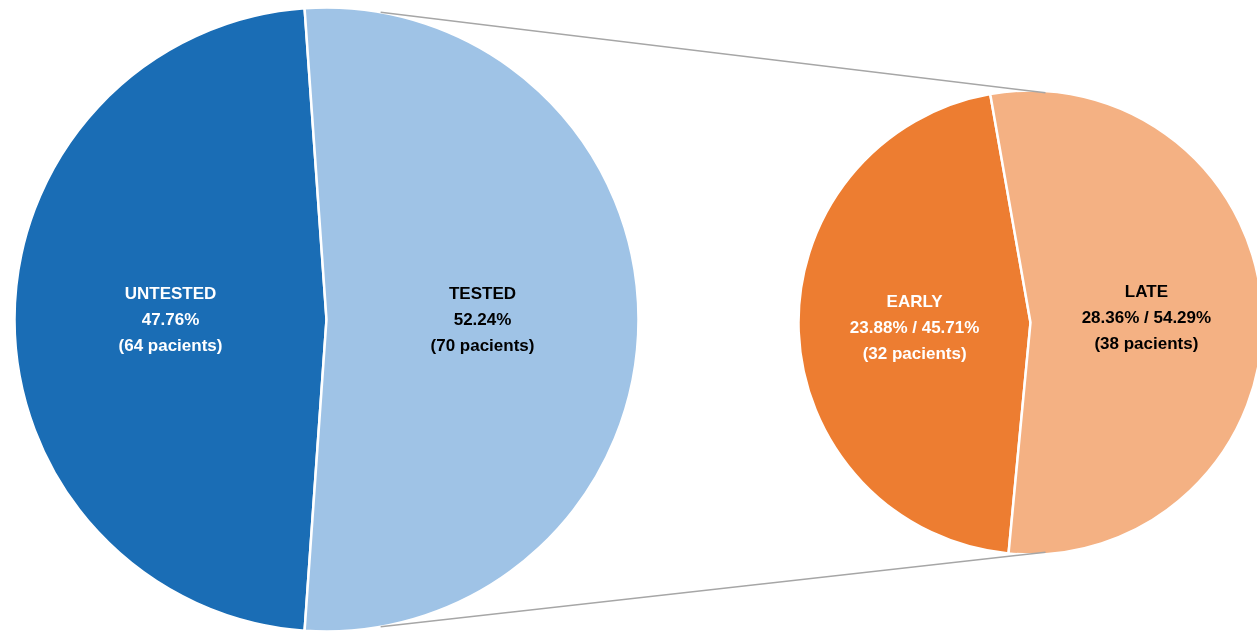 Image resolution: width=1257 pixels, height=637 pixels. Describe the element at coordinates (170, 332) in the screenshot. I see `data-label: 47.76% (64 pacients)` at that location.